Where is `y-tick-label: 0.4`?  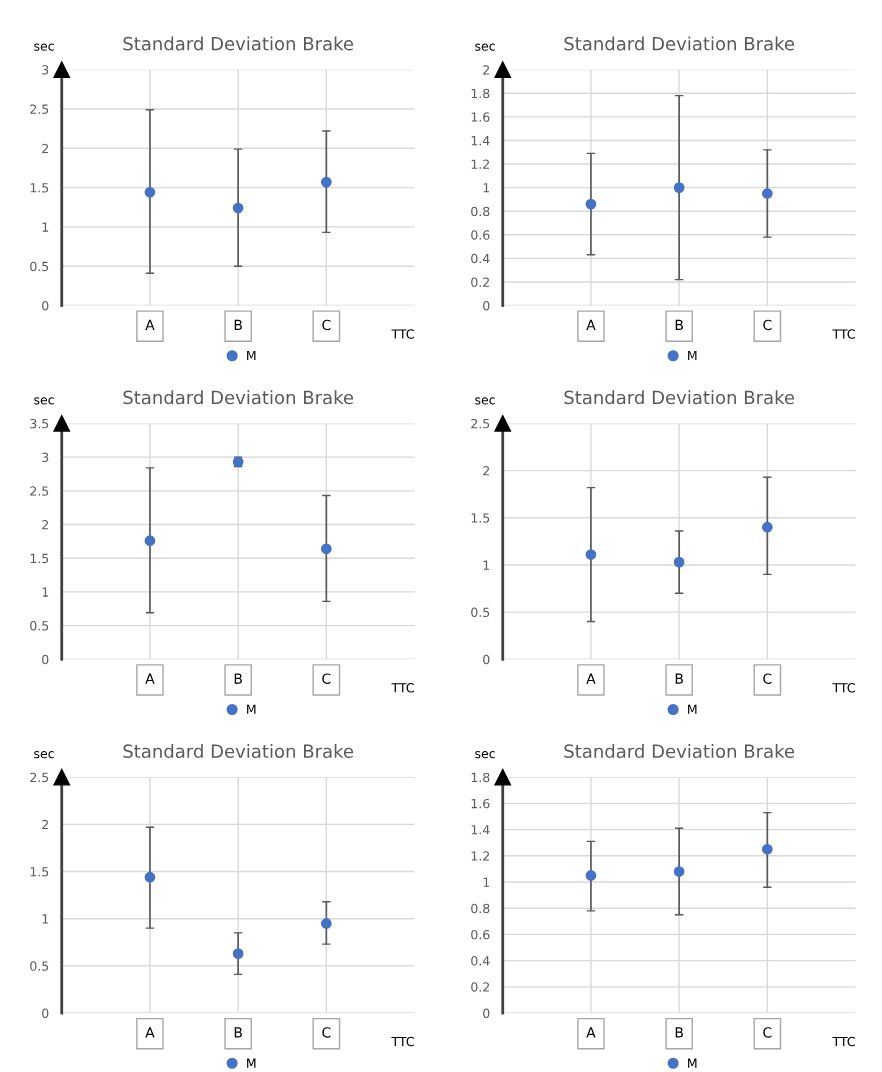
y-tick-label: 0.4 is located at coordinates (480, 258).